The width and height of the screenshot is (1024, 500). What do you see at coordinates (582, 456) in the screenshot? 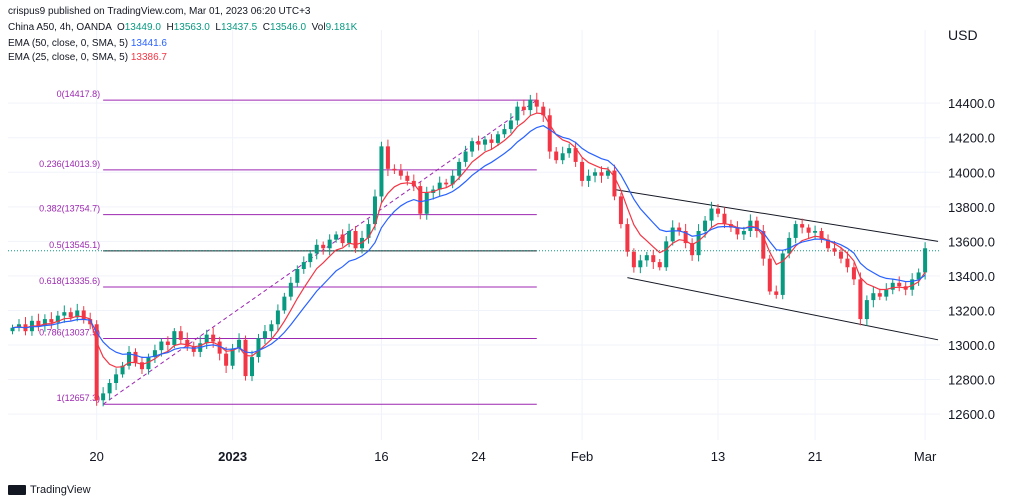
I see `time-tick-label: Feb` at bounding box center [582, 456].